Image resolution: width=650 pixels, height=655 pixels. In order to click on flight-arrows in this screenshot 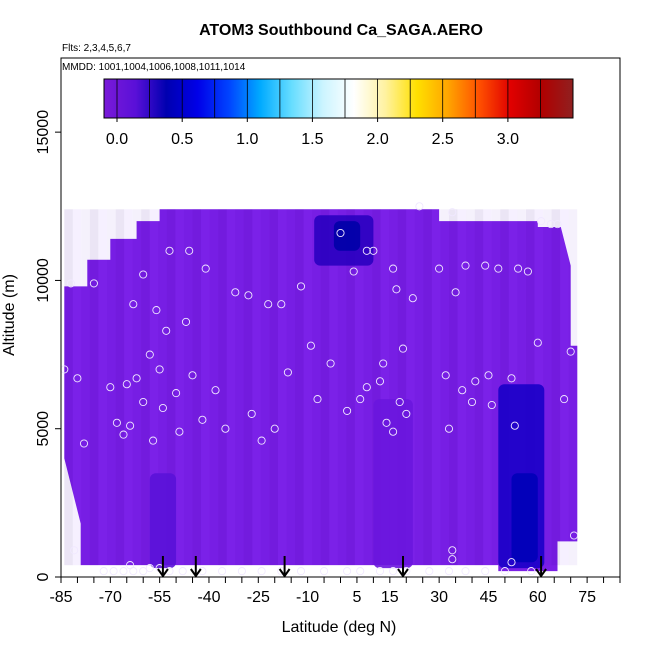, I will do `click(352, 567)`.